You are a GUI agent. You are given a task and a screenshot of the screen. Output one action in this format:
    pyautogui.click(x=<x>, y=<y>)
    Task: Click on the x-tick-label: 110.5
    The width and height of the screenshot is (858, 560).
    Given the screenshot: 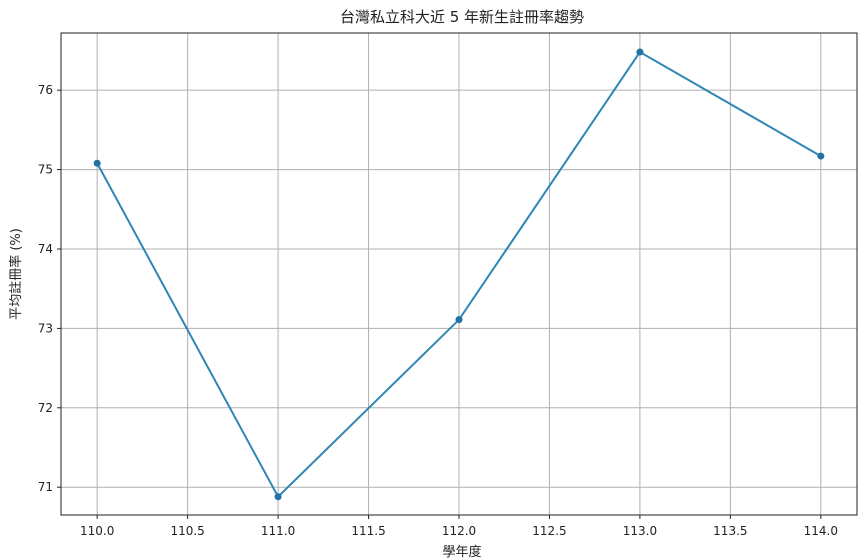 What is the action you would take?
    pyautogui.click(x=187, y=531)
    